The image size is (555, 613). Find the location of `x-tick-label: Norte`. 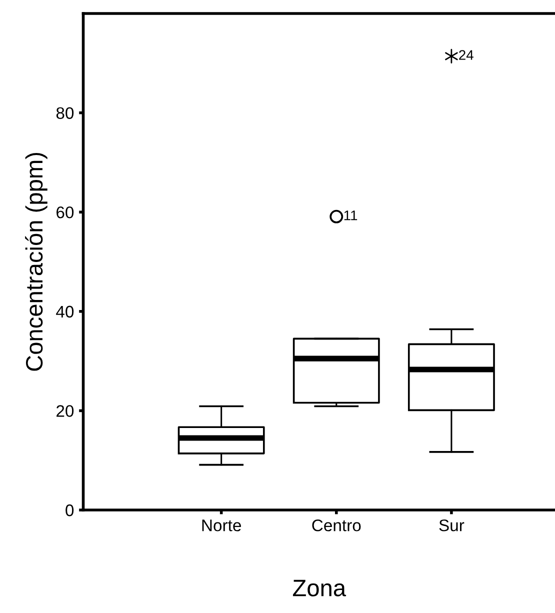

x-tick-label: Norte is located at coordinates (221, 526).